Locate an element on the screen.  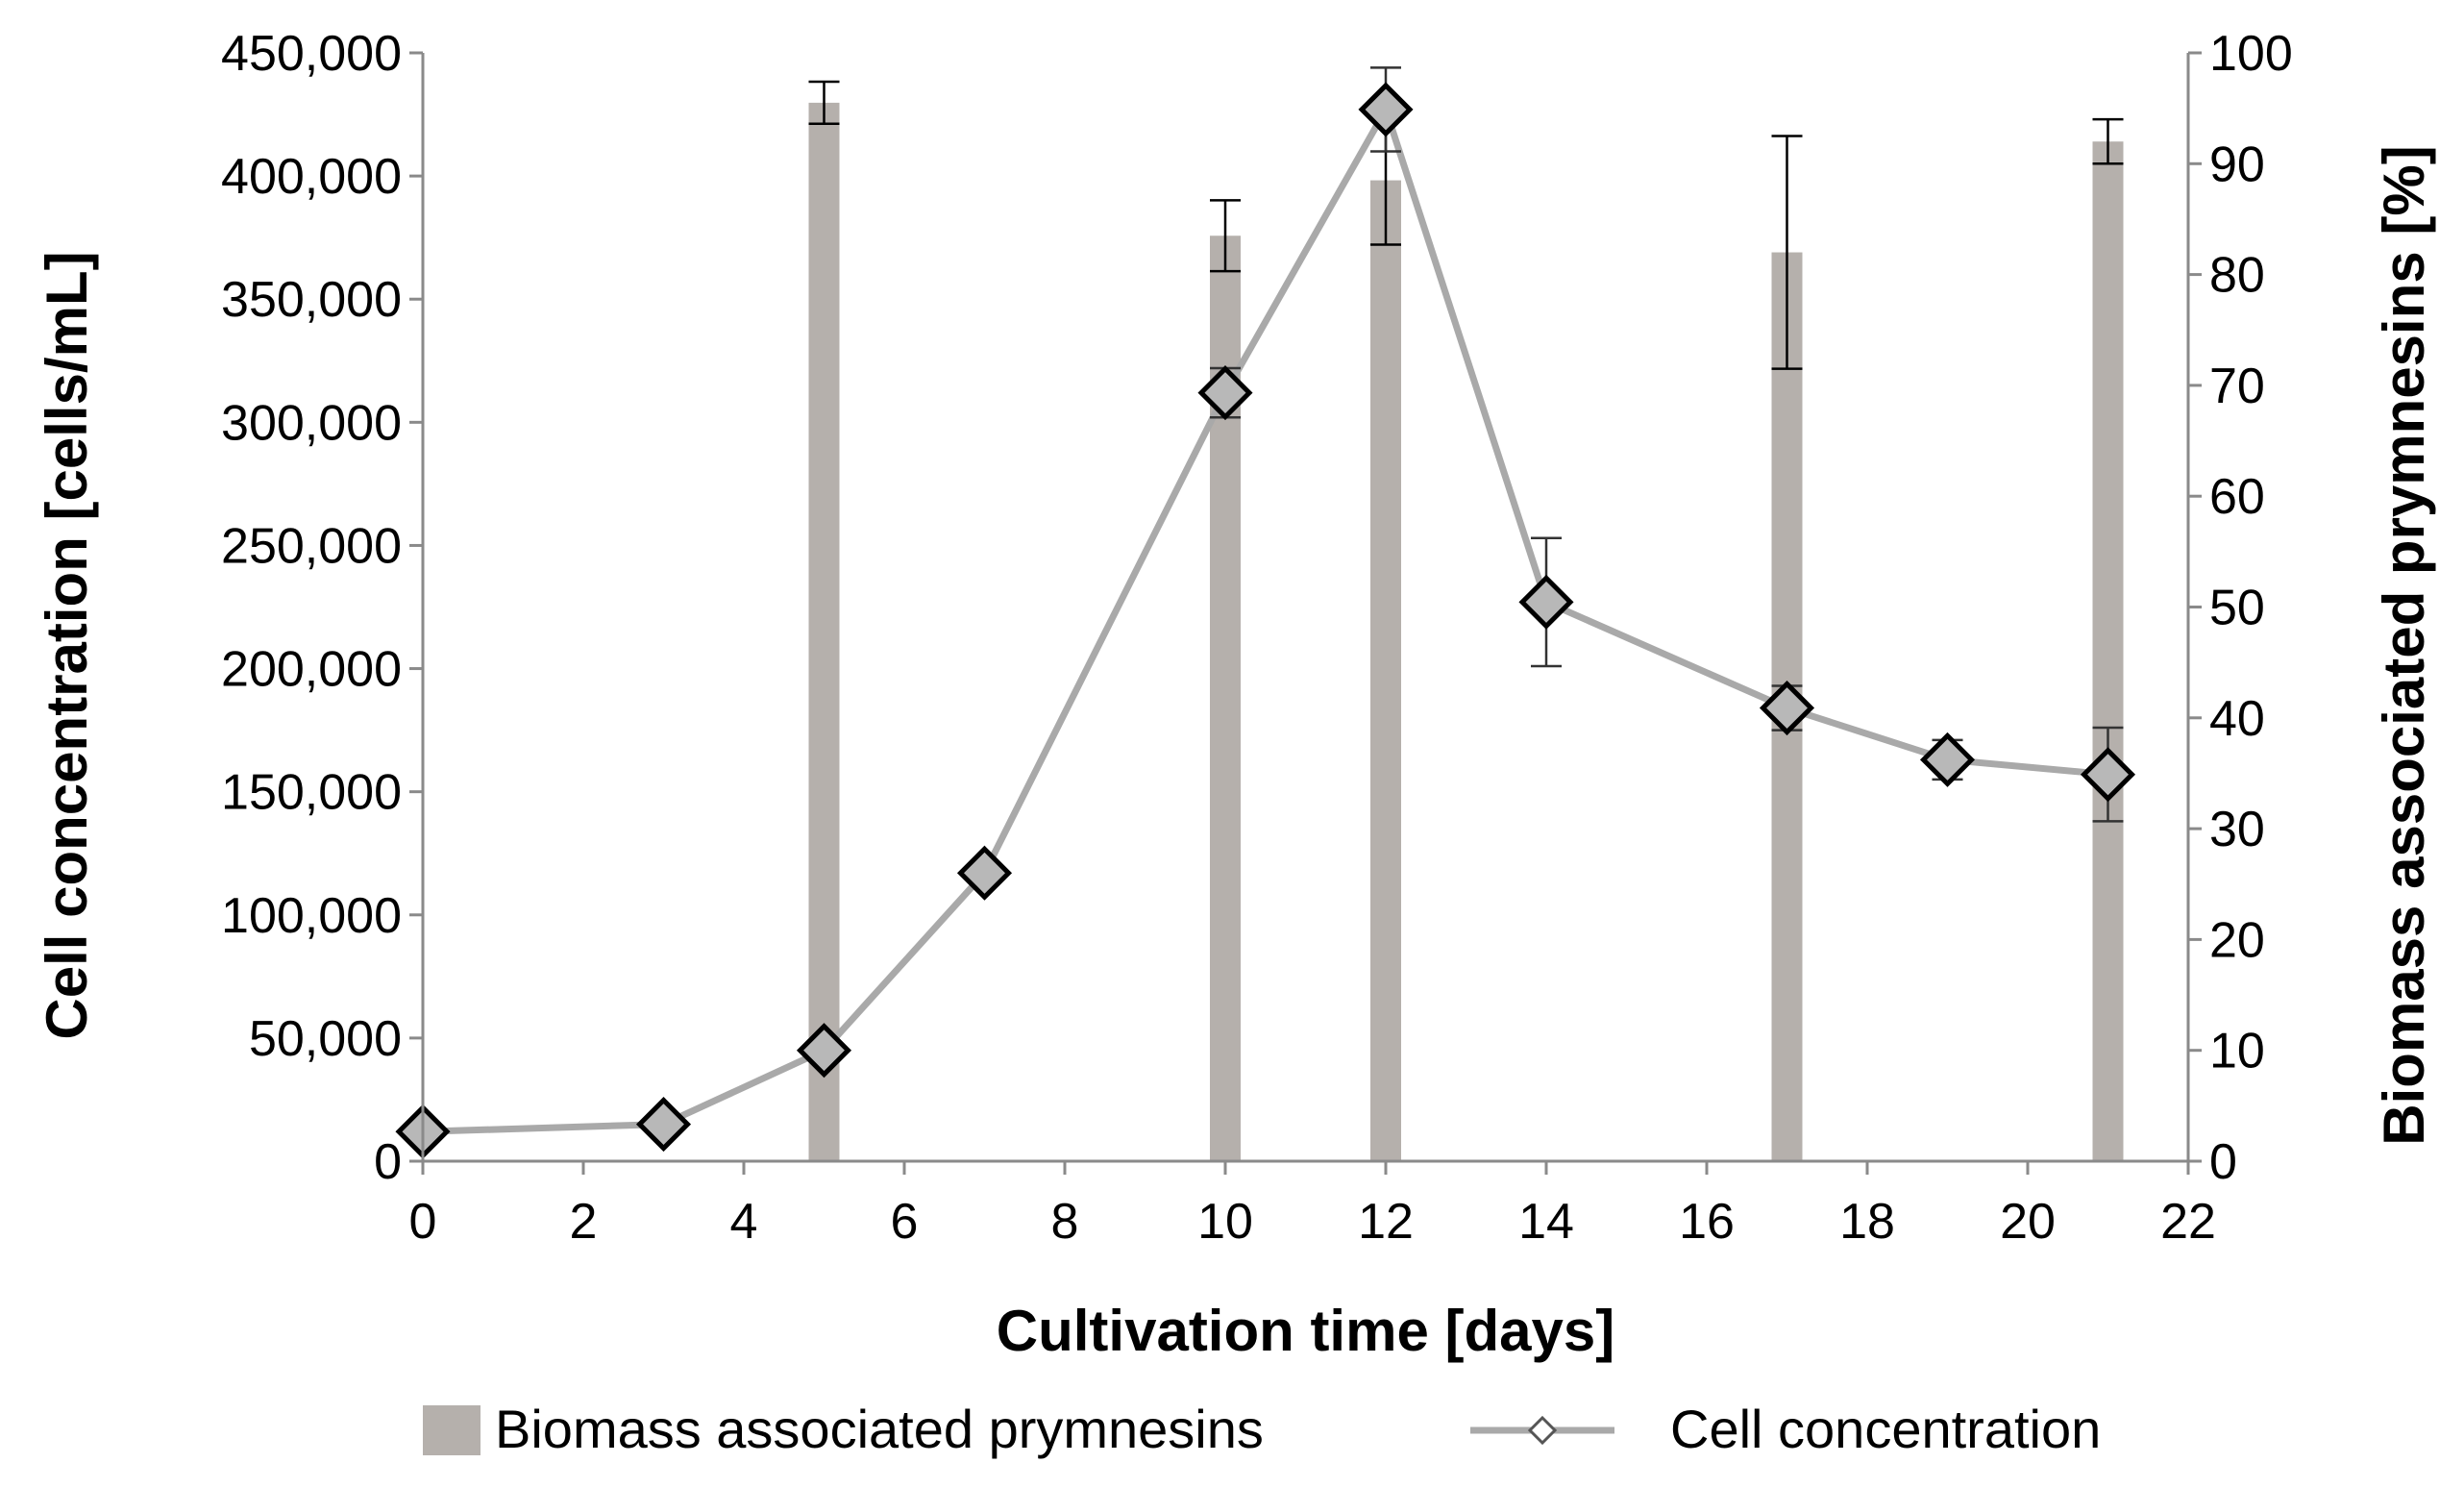
x-tick-label: 18 is located at coordinates (1867, 1222).